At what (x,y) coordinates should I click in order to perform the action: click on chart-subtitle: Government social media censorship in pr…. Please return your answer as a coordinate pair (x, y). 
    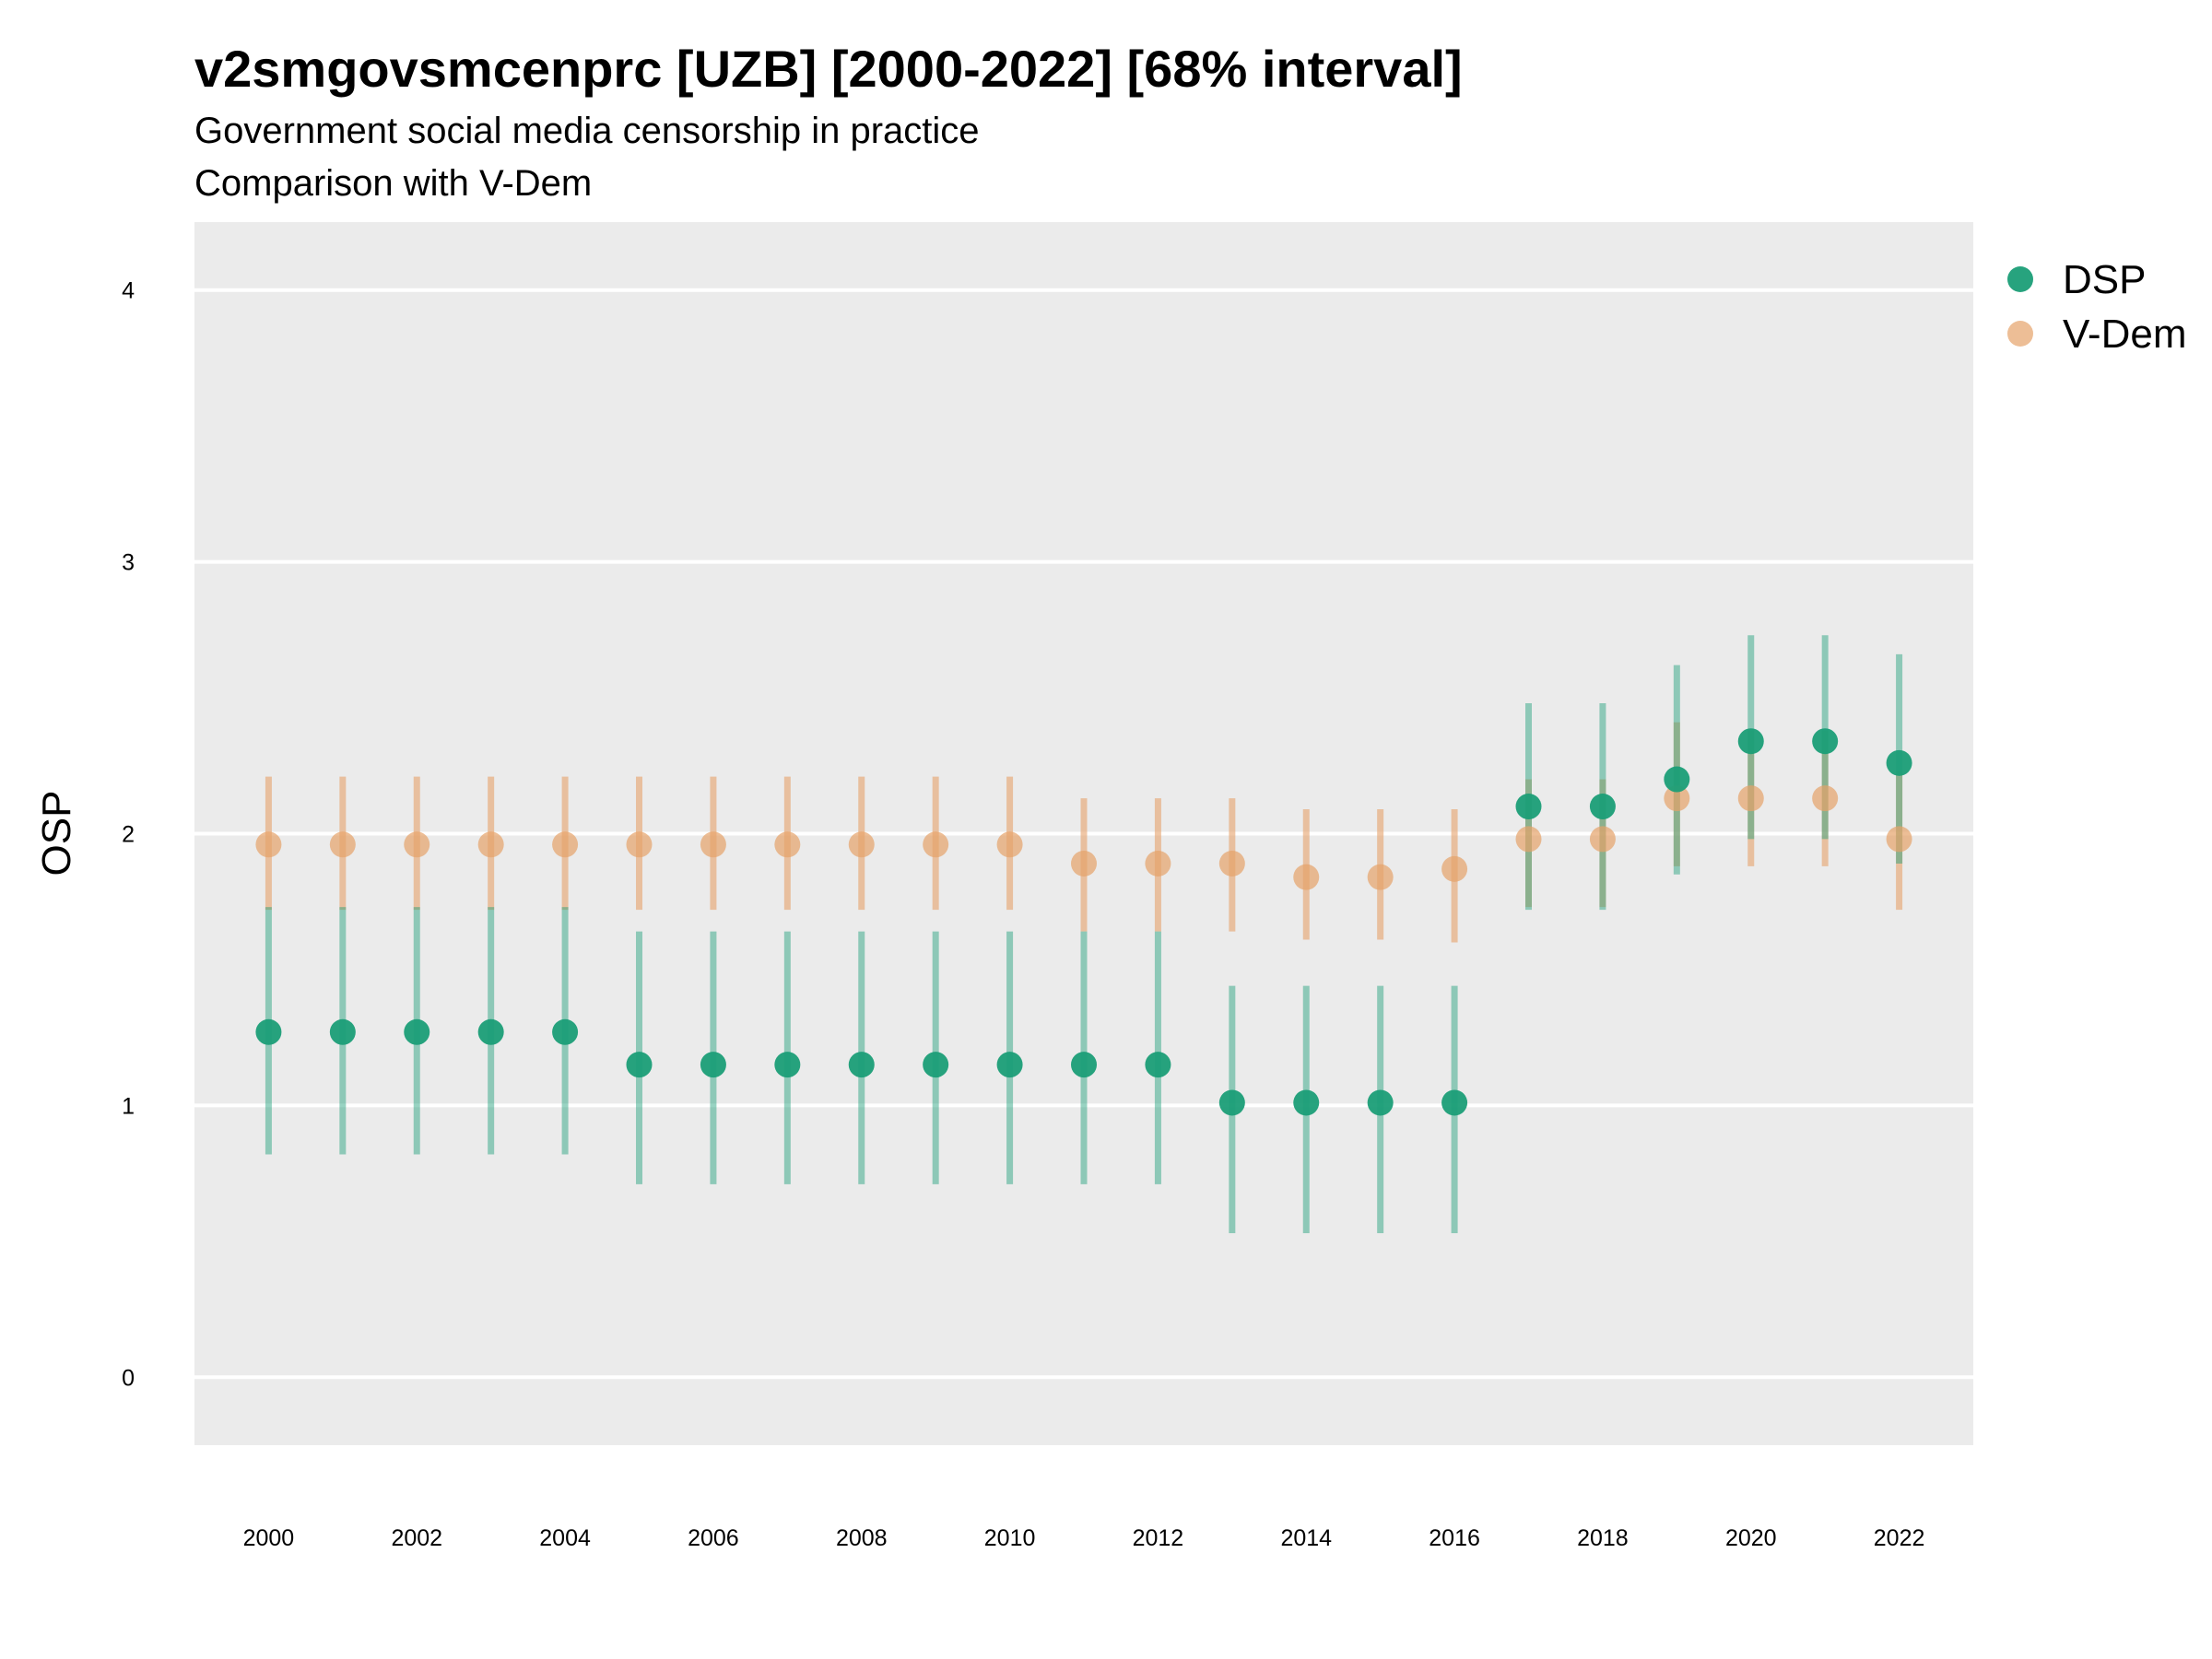
    Looking at the image, I should click on (587, 131).